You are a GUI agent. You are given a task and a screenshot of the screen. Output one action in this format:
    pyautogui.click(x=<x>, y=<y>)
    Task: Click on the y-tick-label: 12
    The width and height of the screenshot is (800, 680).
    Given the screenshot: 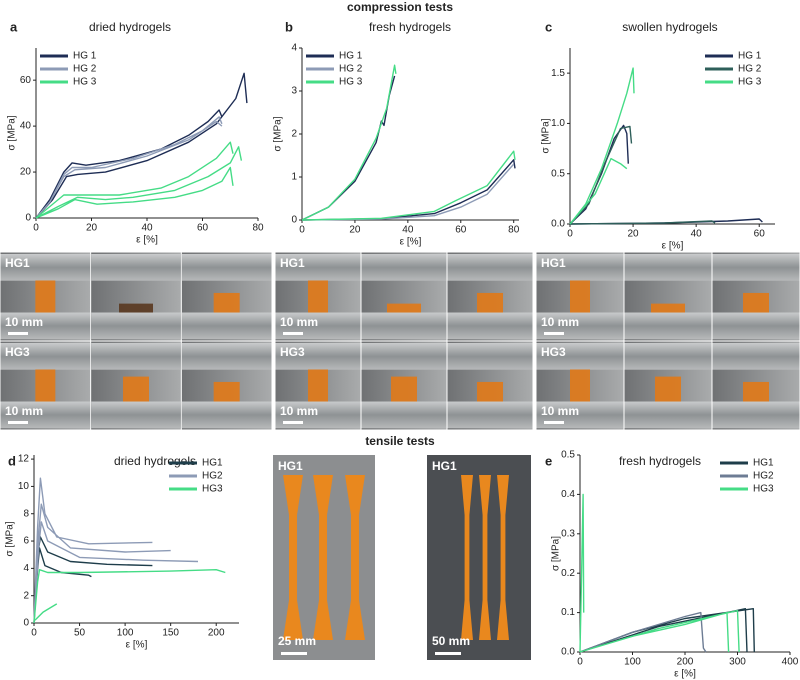 What is the action you would take?
    pyautogui.click(x=24, y=459)
    